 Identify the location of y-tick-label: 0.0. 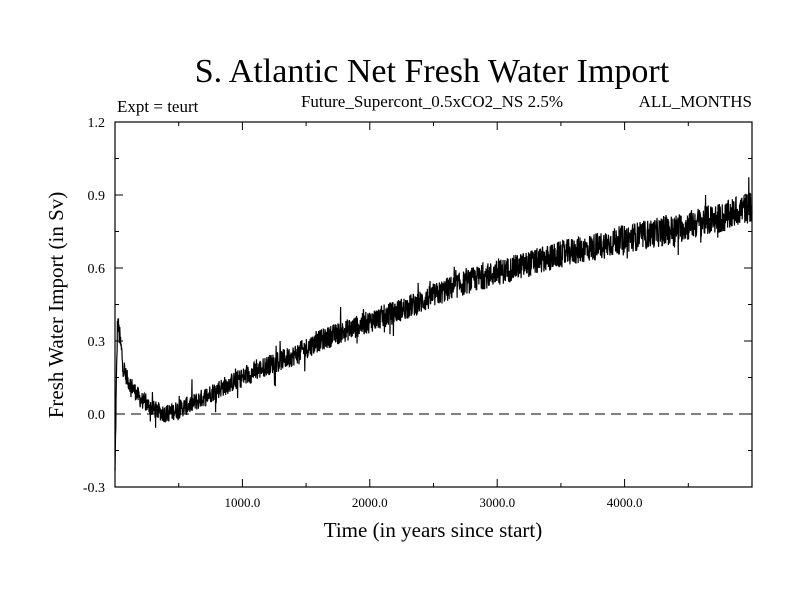
(97, 415).